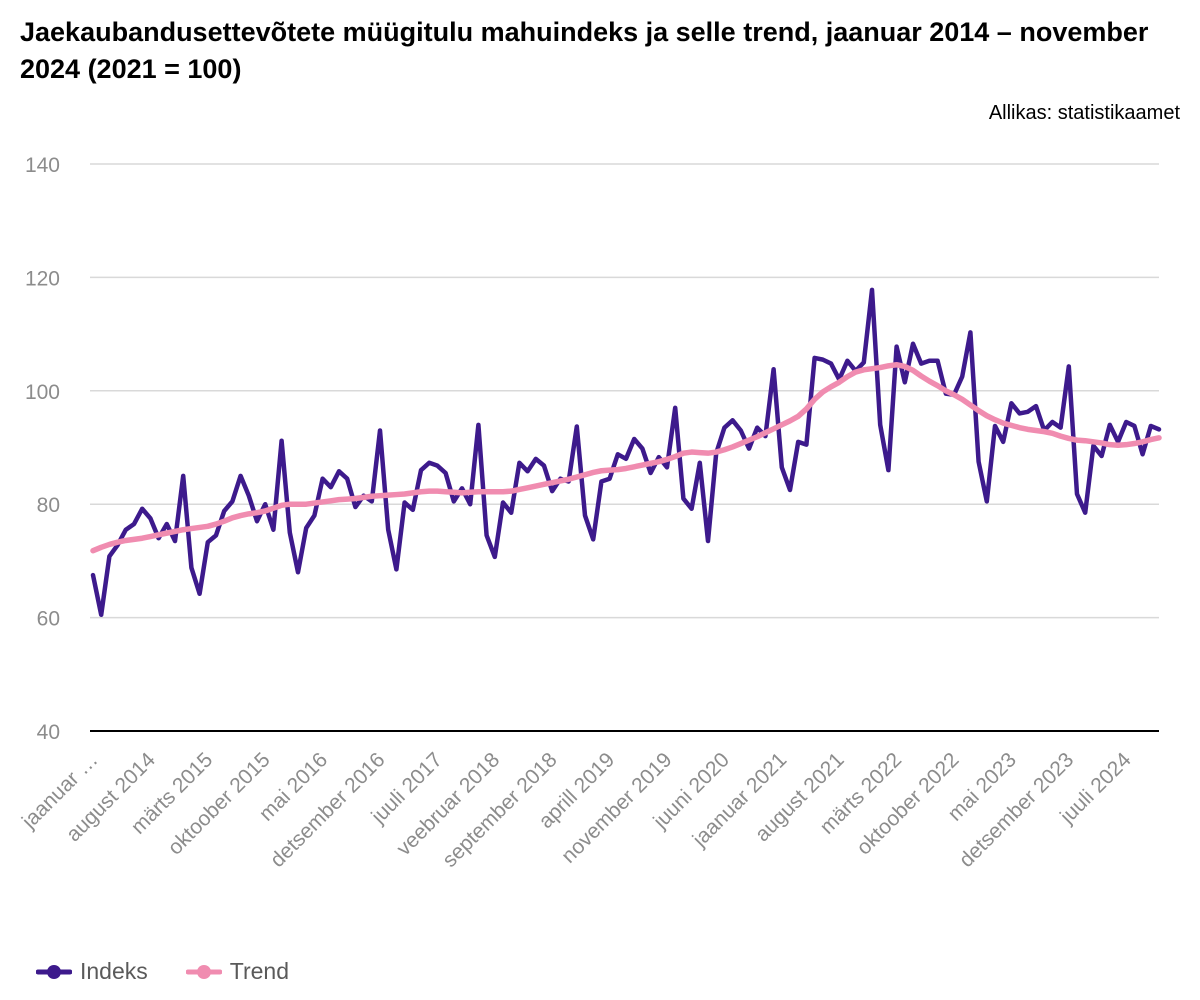  Describe the element at coordinates (42, 278) in the screenshot. I see `y-tick-label: 120` at that location.